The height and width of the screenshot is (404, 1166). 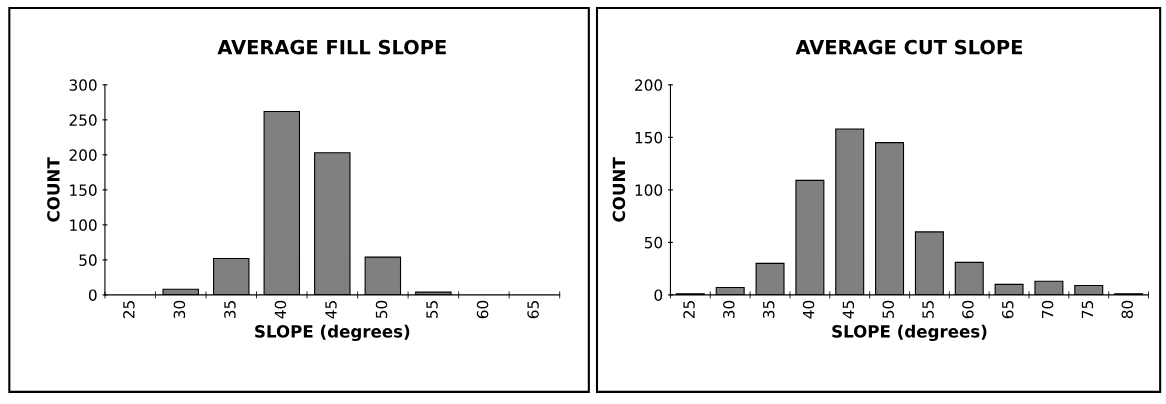 I want to click on x-tick-label: 80, so click(x=1127, y=309).